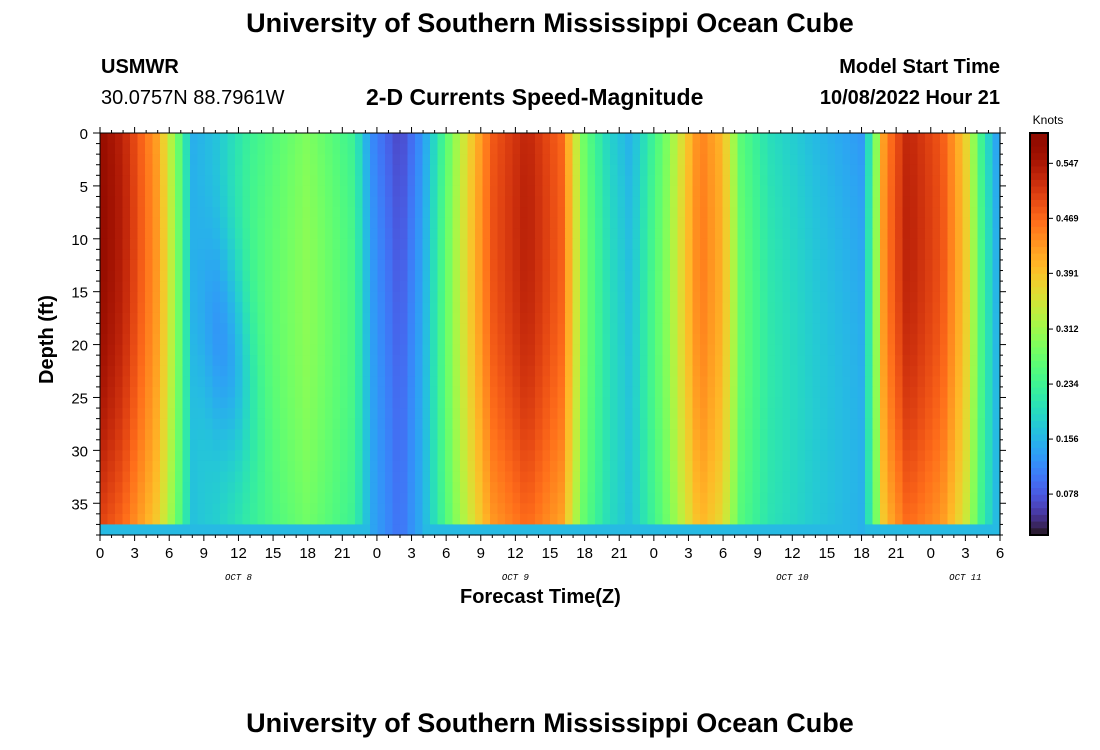 The height and width of the screenshot is (750, 1100). I want to click on day-label: OCT 9, so click(516, 578).